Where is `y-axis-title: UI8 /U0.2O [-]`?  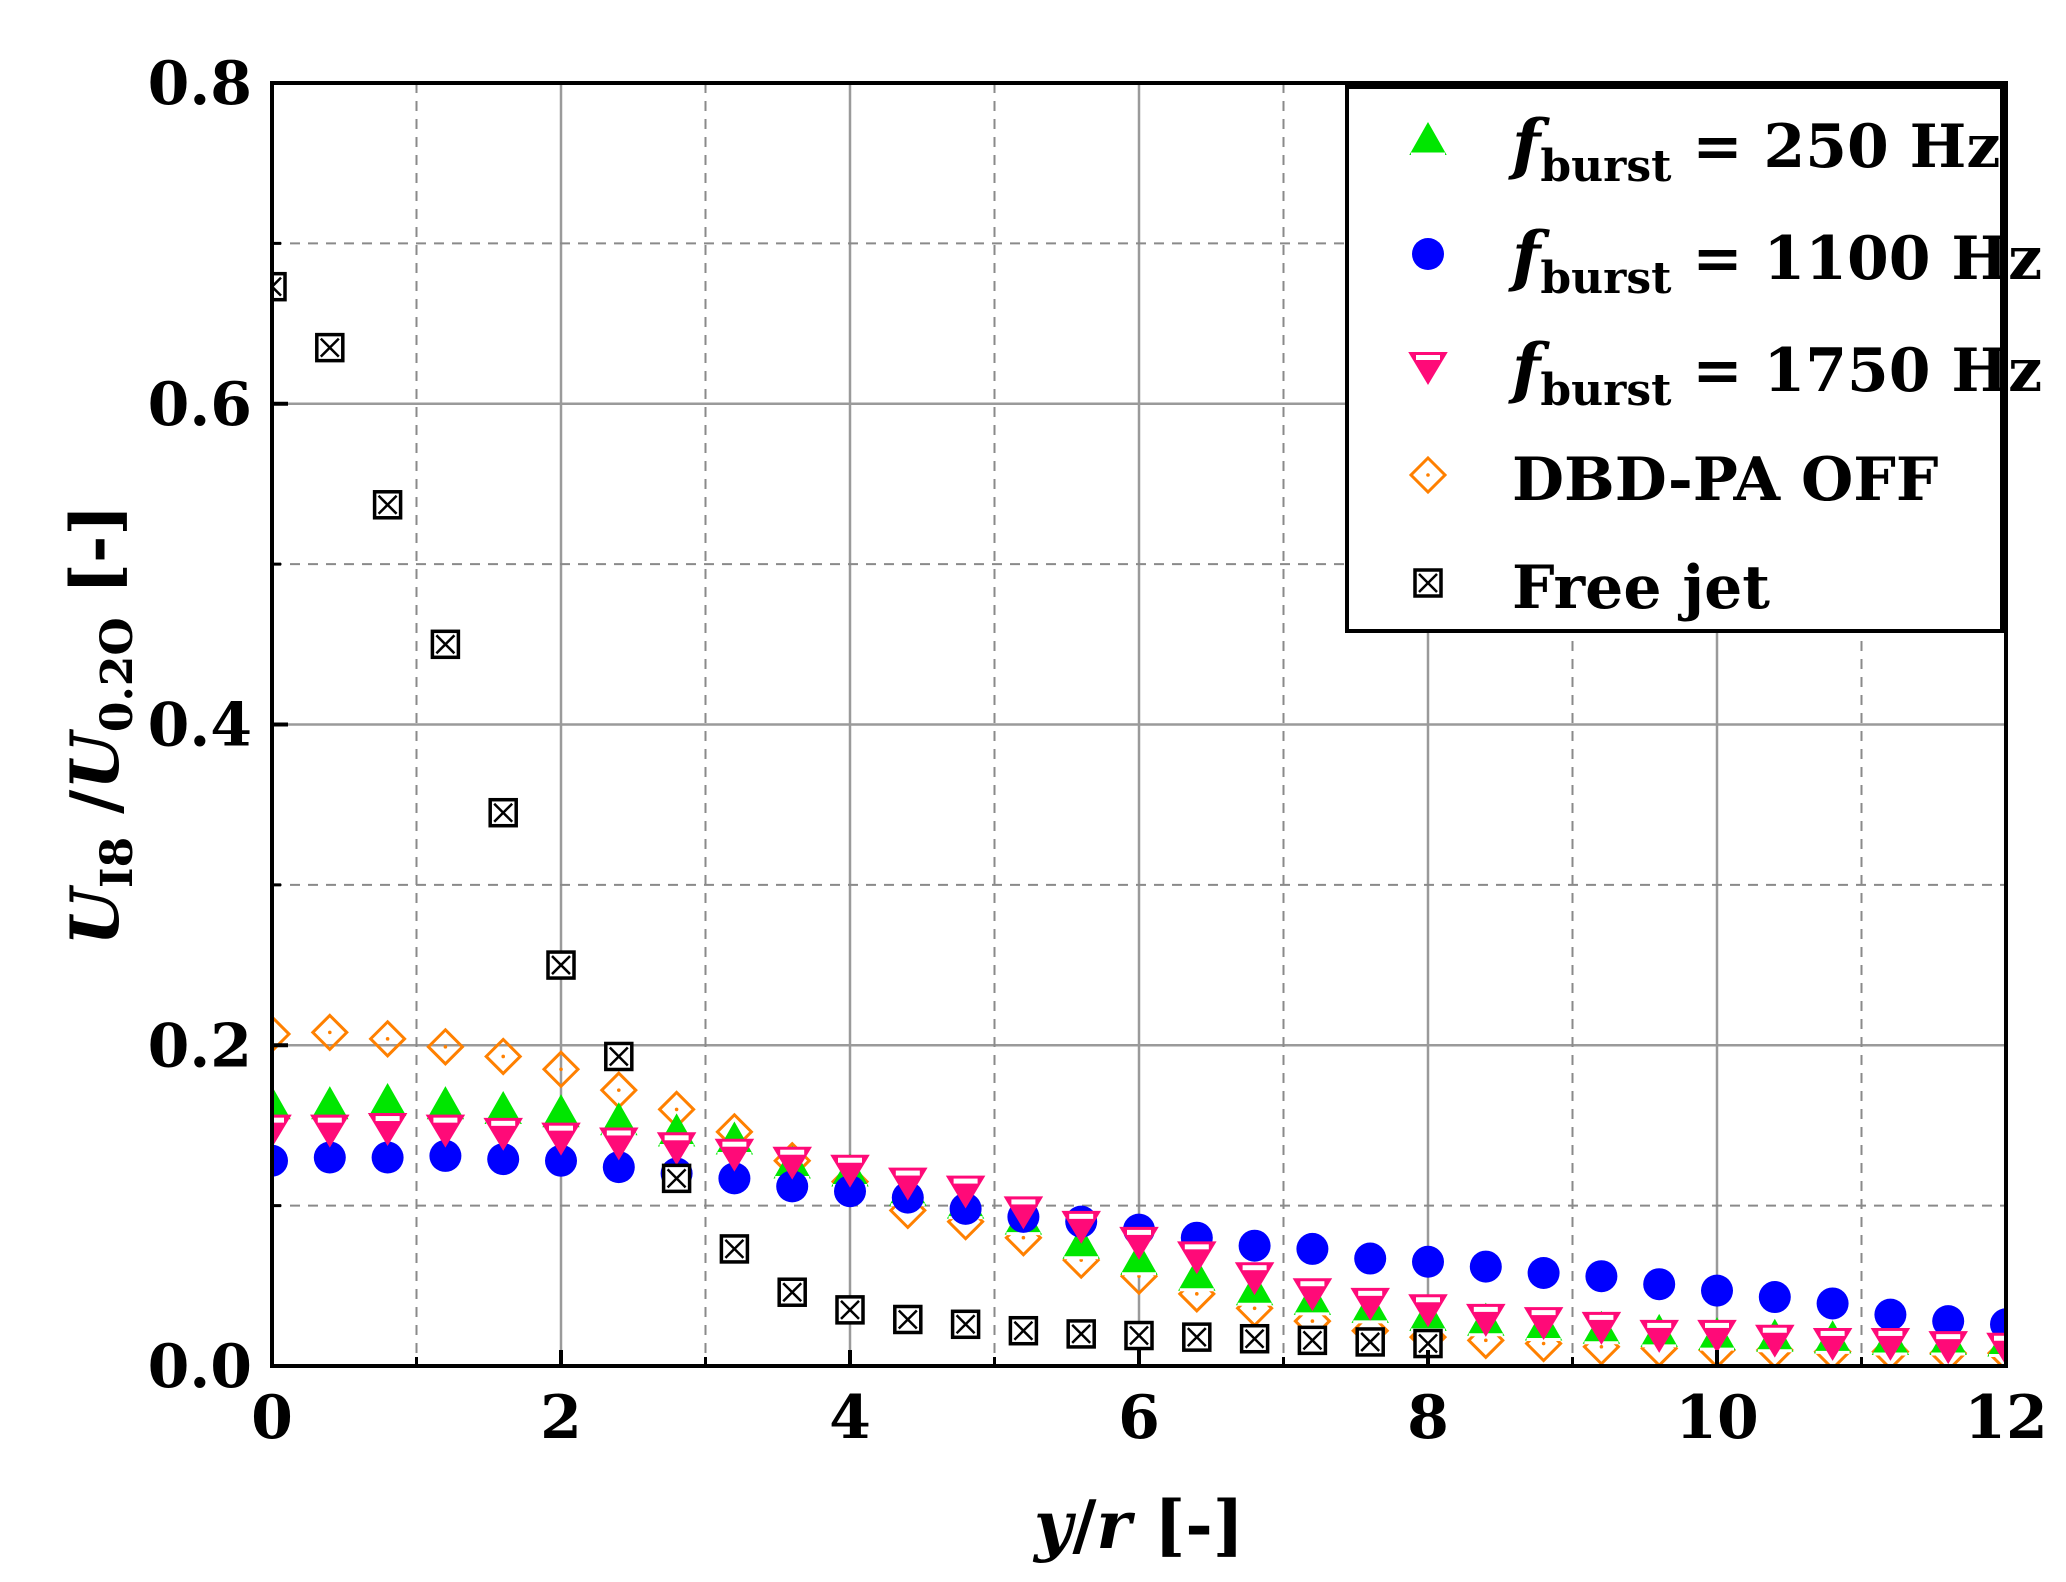
y-axis-title: UI8 /U0.2O [-] is located at coordinates (99, 724).